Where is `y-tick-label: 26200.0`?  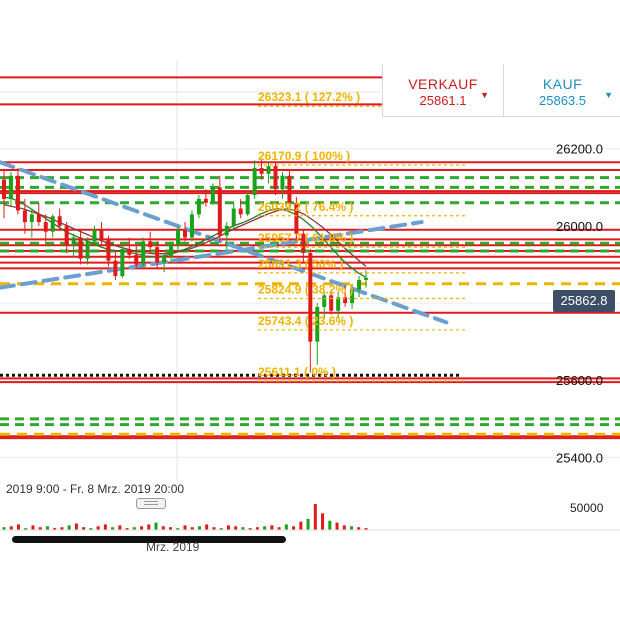 y-tick-label: 26200.0 is located at coordinates (579, 149).